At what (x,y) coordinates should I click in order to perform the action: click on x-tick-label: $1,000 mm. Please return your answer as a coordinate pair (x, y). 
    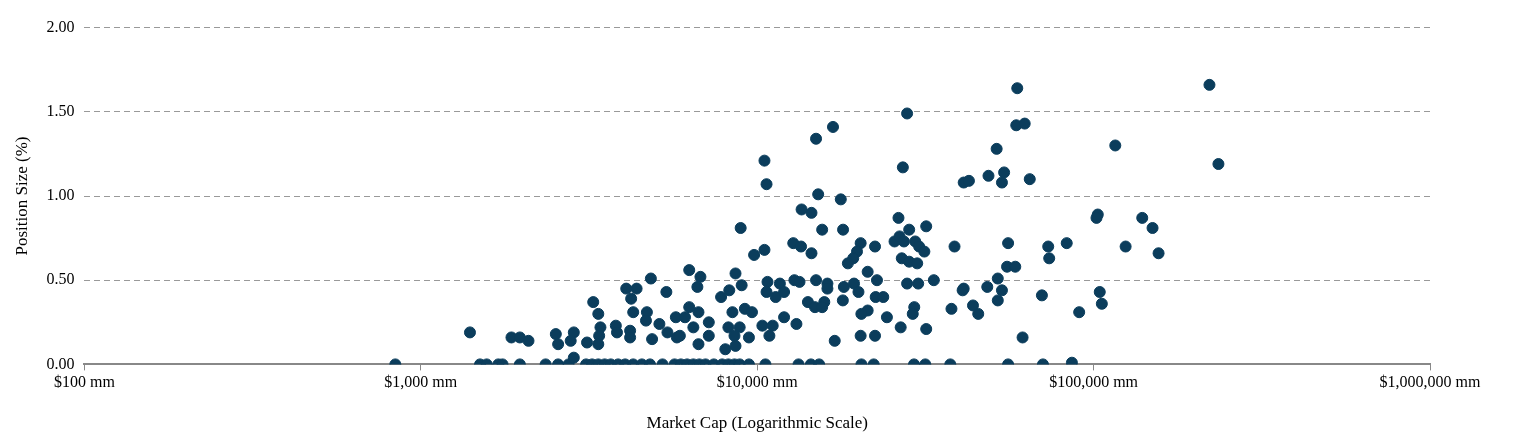
    Looking at the image, I should click on (421, 382).